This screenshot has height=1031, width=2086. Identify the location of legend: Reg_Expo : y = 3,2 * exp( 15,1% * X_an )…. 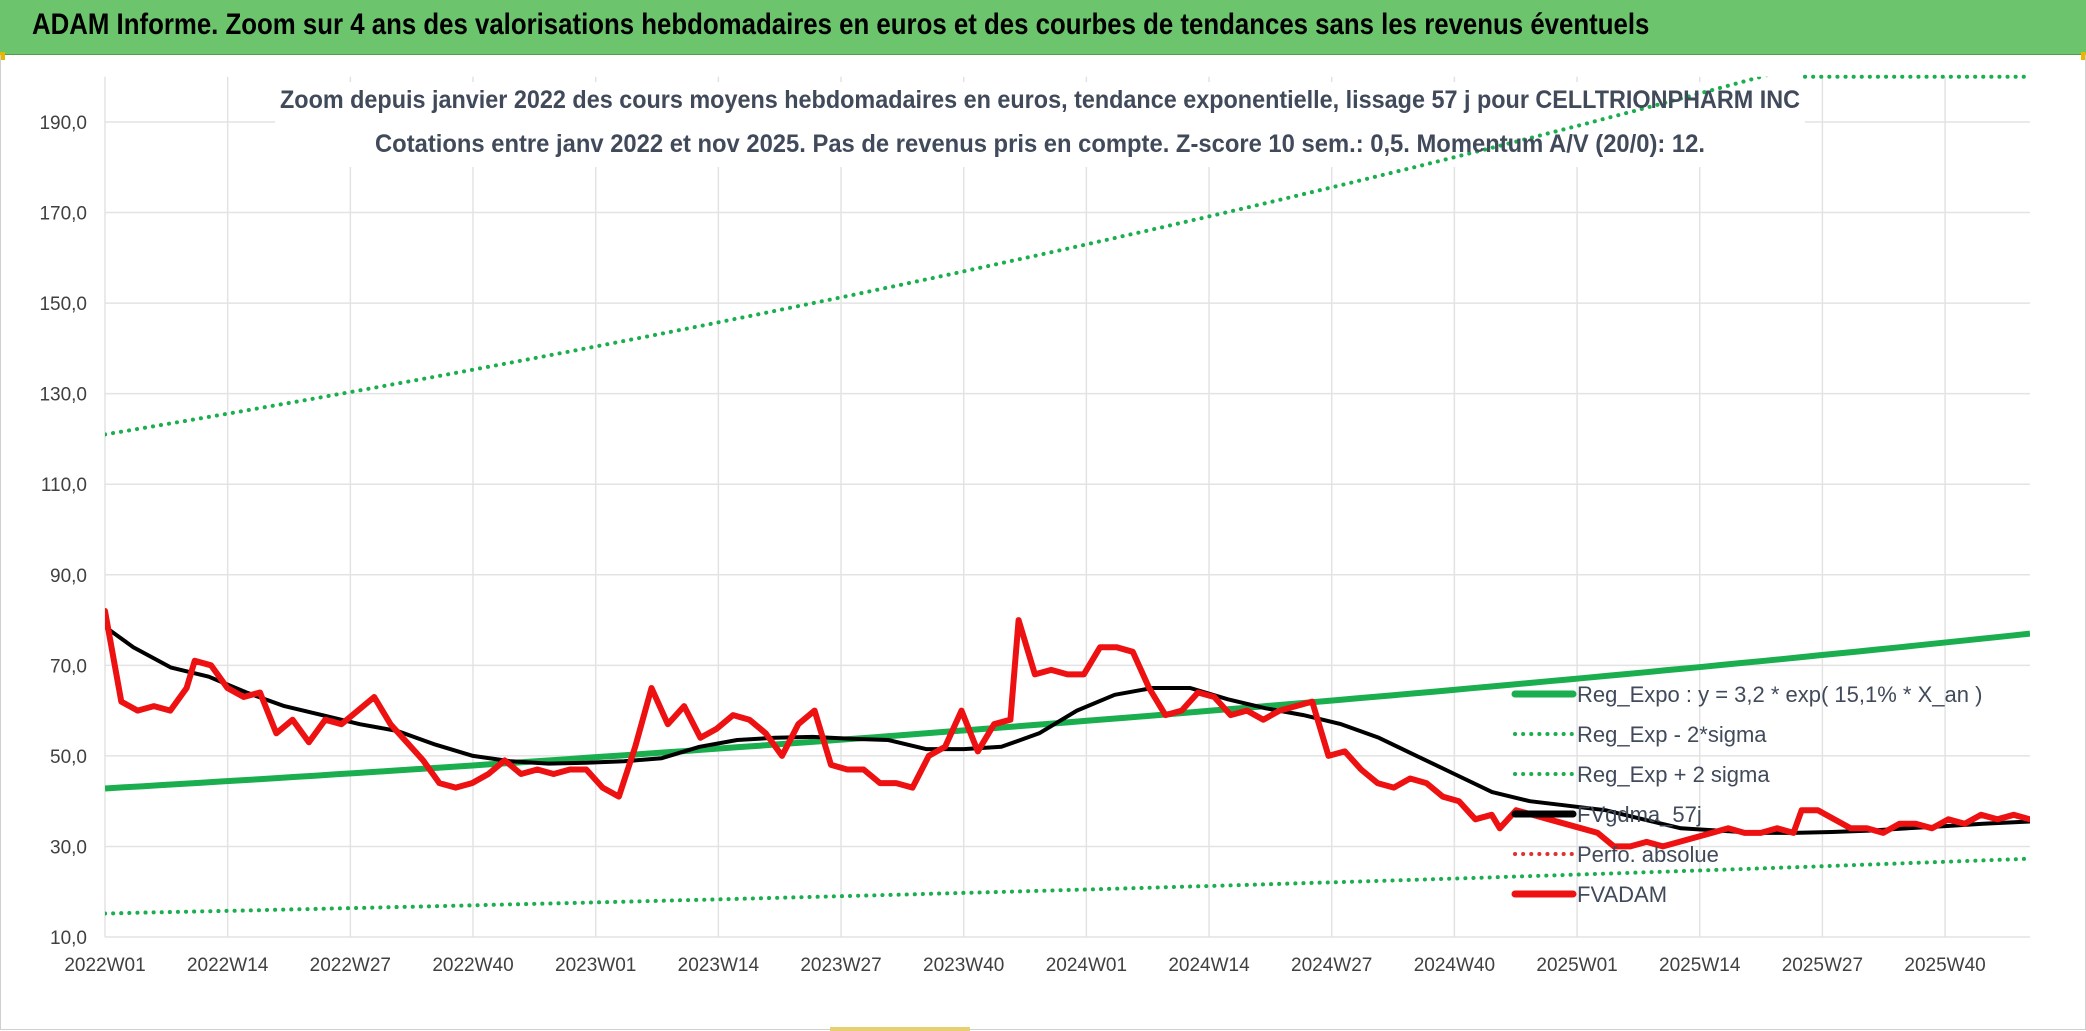
(1746, 794).